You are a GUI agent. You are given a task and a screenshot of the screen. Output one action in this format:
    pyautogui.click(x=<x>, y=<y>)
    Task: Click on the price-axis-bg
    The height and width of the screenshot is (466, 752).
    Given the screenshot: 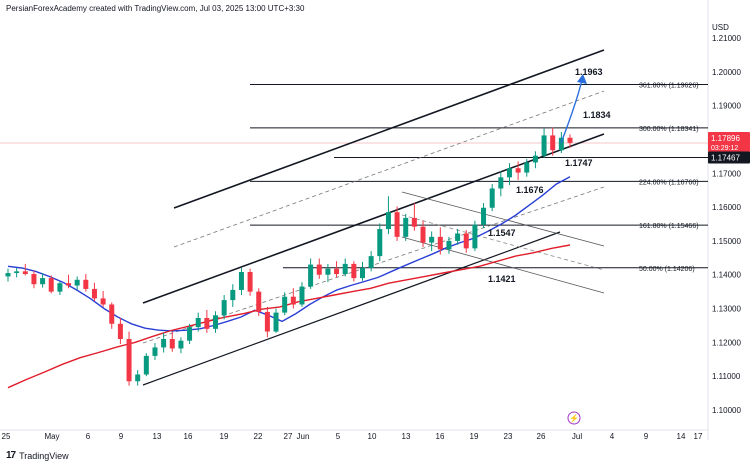 What is the action you would take?
    pyautogui.click(x=730, y=220)
    